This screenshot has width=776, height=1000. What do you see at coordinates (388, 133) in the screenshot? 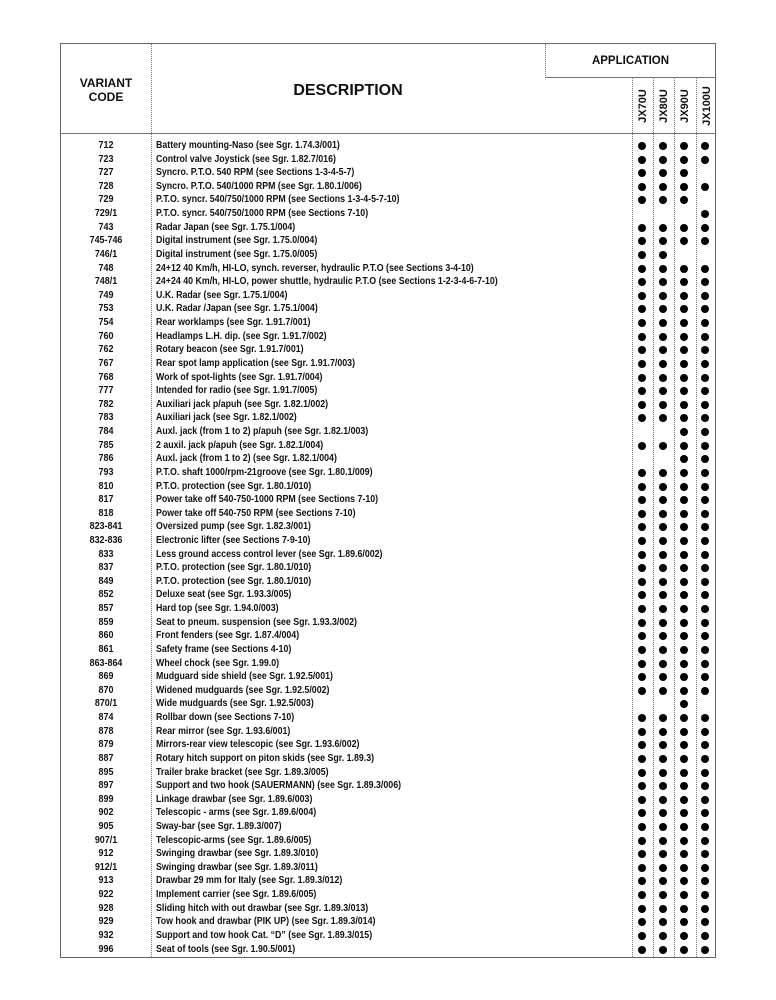
I see `header-divider` at bounding box center [388, 133].